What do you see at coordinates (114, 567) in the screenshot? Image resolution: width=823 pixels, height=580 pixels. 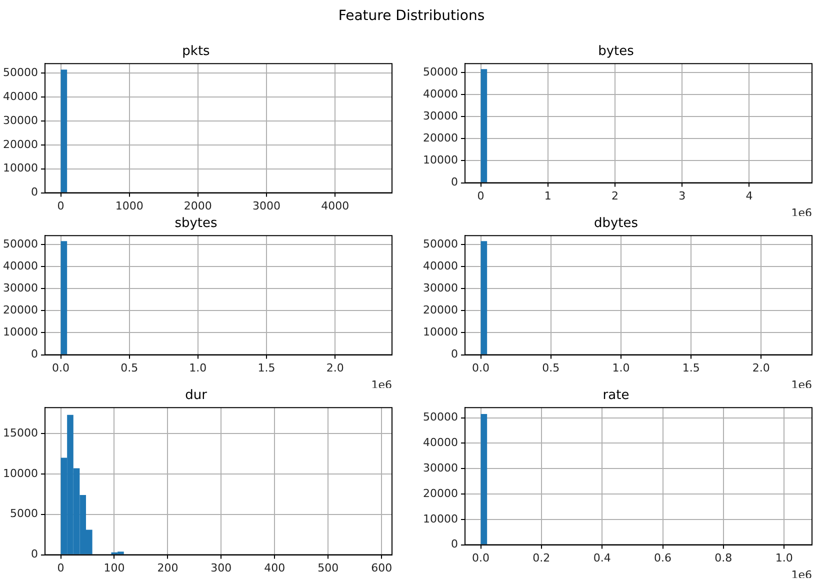 I see `x-tick-label: 100` at bounding box center [114, 567].